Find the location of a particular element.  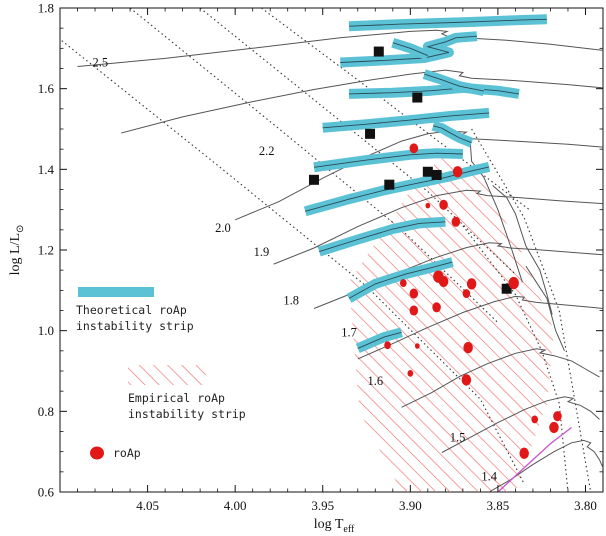

legend-roap-label: roAp is located at coordinates (127, 453).